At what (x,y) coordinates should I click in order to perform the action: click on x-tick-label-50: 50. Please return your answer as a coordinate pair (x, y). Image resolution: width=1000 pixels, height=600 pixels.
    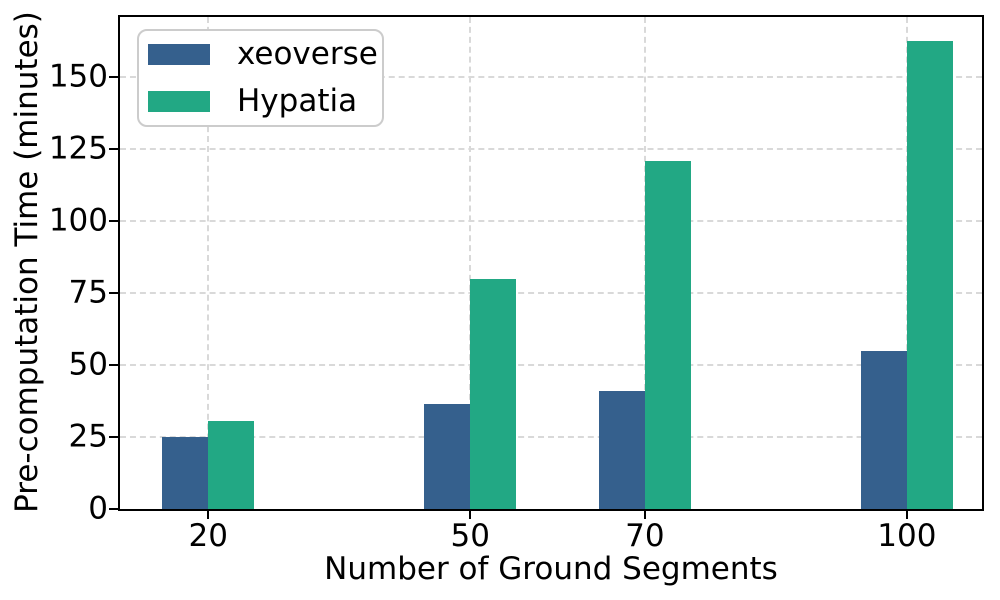
    Looking at the image, I should click on (470, 536).